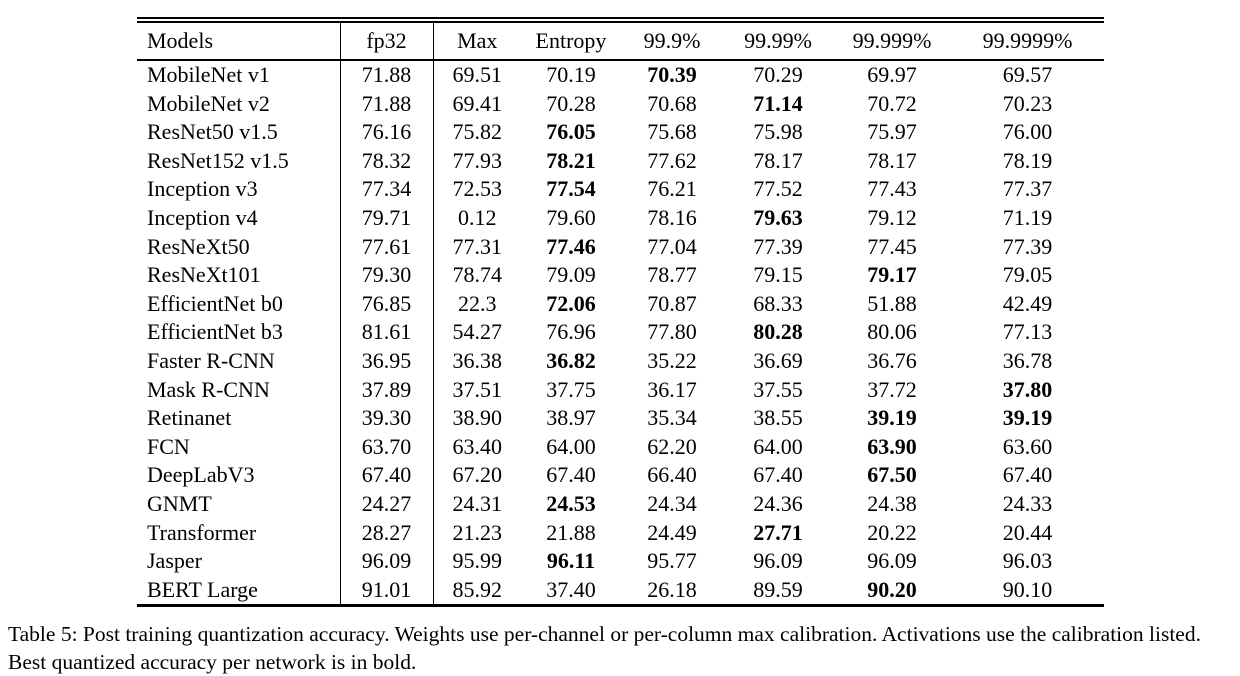 The width and height of the screenshot is (1240, 676). Describe the element at coordinates (571, 360) in the screenshot. I see `accuracy-value: 36.82` at that location.